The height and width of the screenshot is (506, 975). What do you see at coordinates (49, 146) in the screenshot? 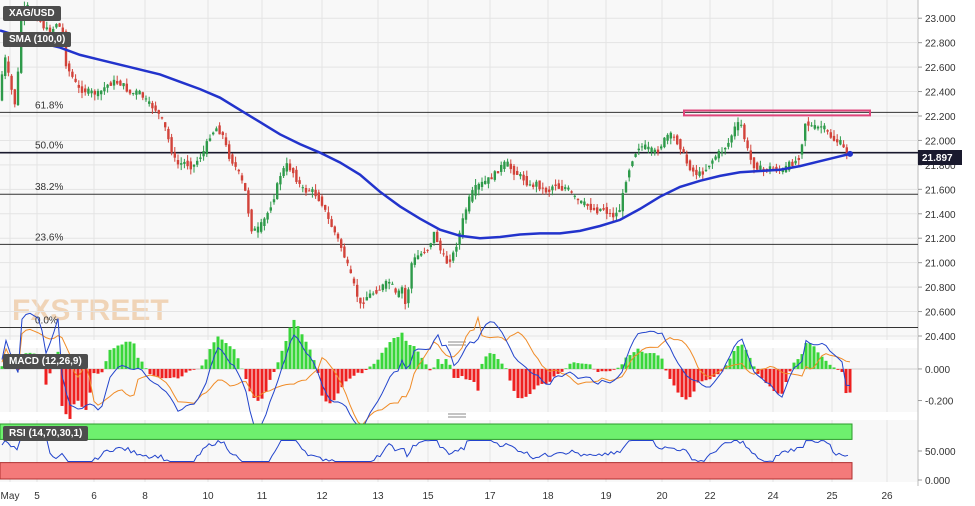
I see `fib-level-label: 50.0%` at bounding box center [49, 146].